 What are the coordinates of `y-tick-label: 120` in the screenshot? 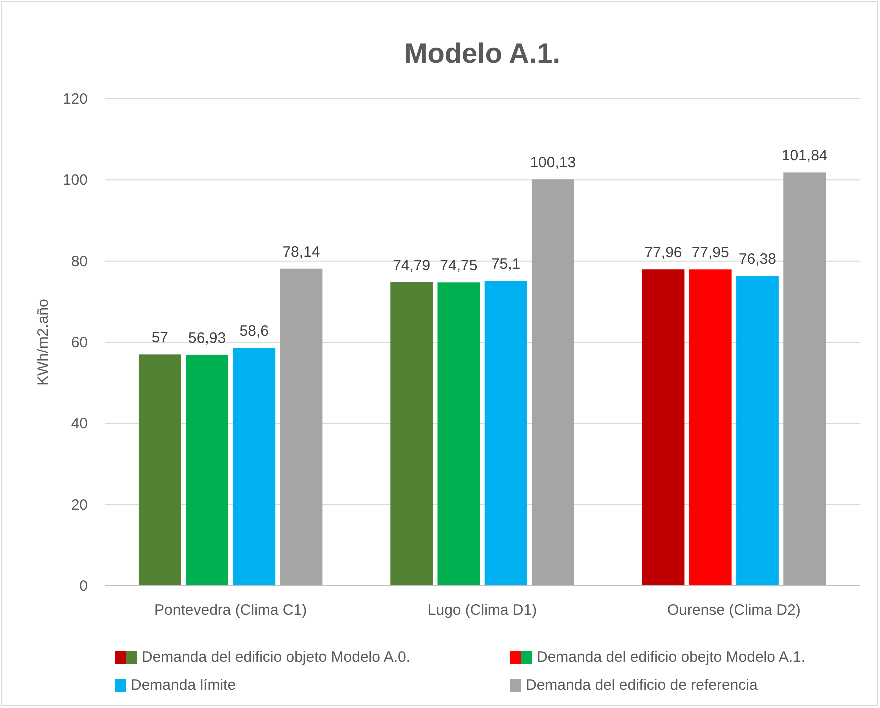 It's located at (75, 99).